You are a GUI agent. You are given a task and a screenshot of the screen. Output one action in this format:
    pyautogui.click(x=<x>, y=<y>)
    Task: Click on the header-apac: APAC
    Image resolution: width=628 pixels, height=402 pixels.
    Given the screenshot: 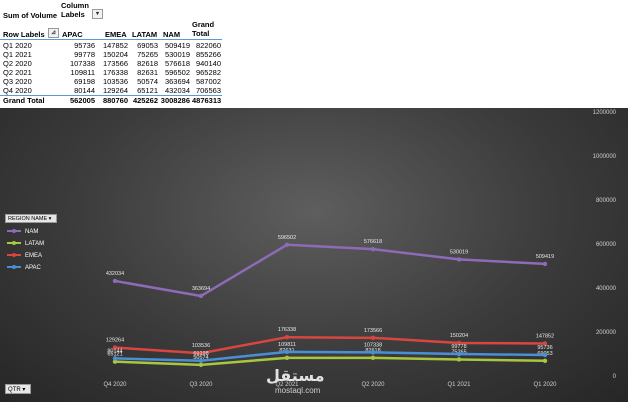 What is the action you would take?
    pyautogui.click(x=72, y=34)
    